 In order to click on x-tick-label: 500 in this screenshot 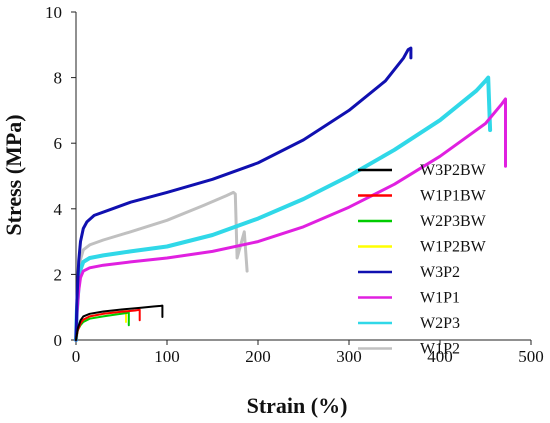, I will do `click(531, 356)`.